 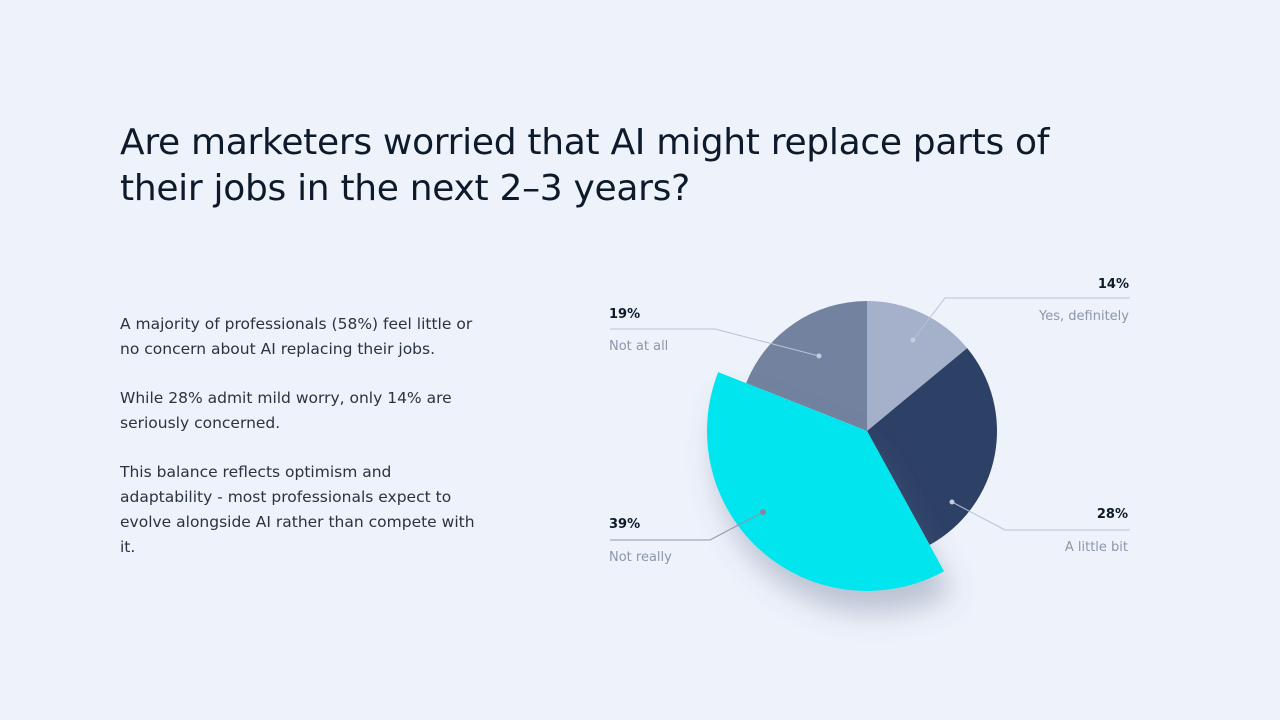 What do you see at coordinates (1084, 316) in the screenshot?
I see `label-yes: Yes, definitely` at bounding box center [1084, 316].